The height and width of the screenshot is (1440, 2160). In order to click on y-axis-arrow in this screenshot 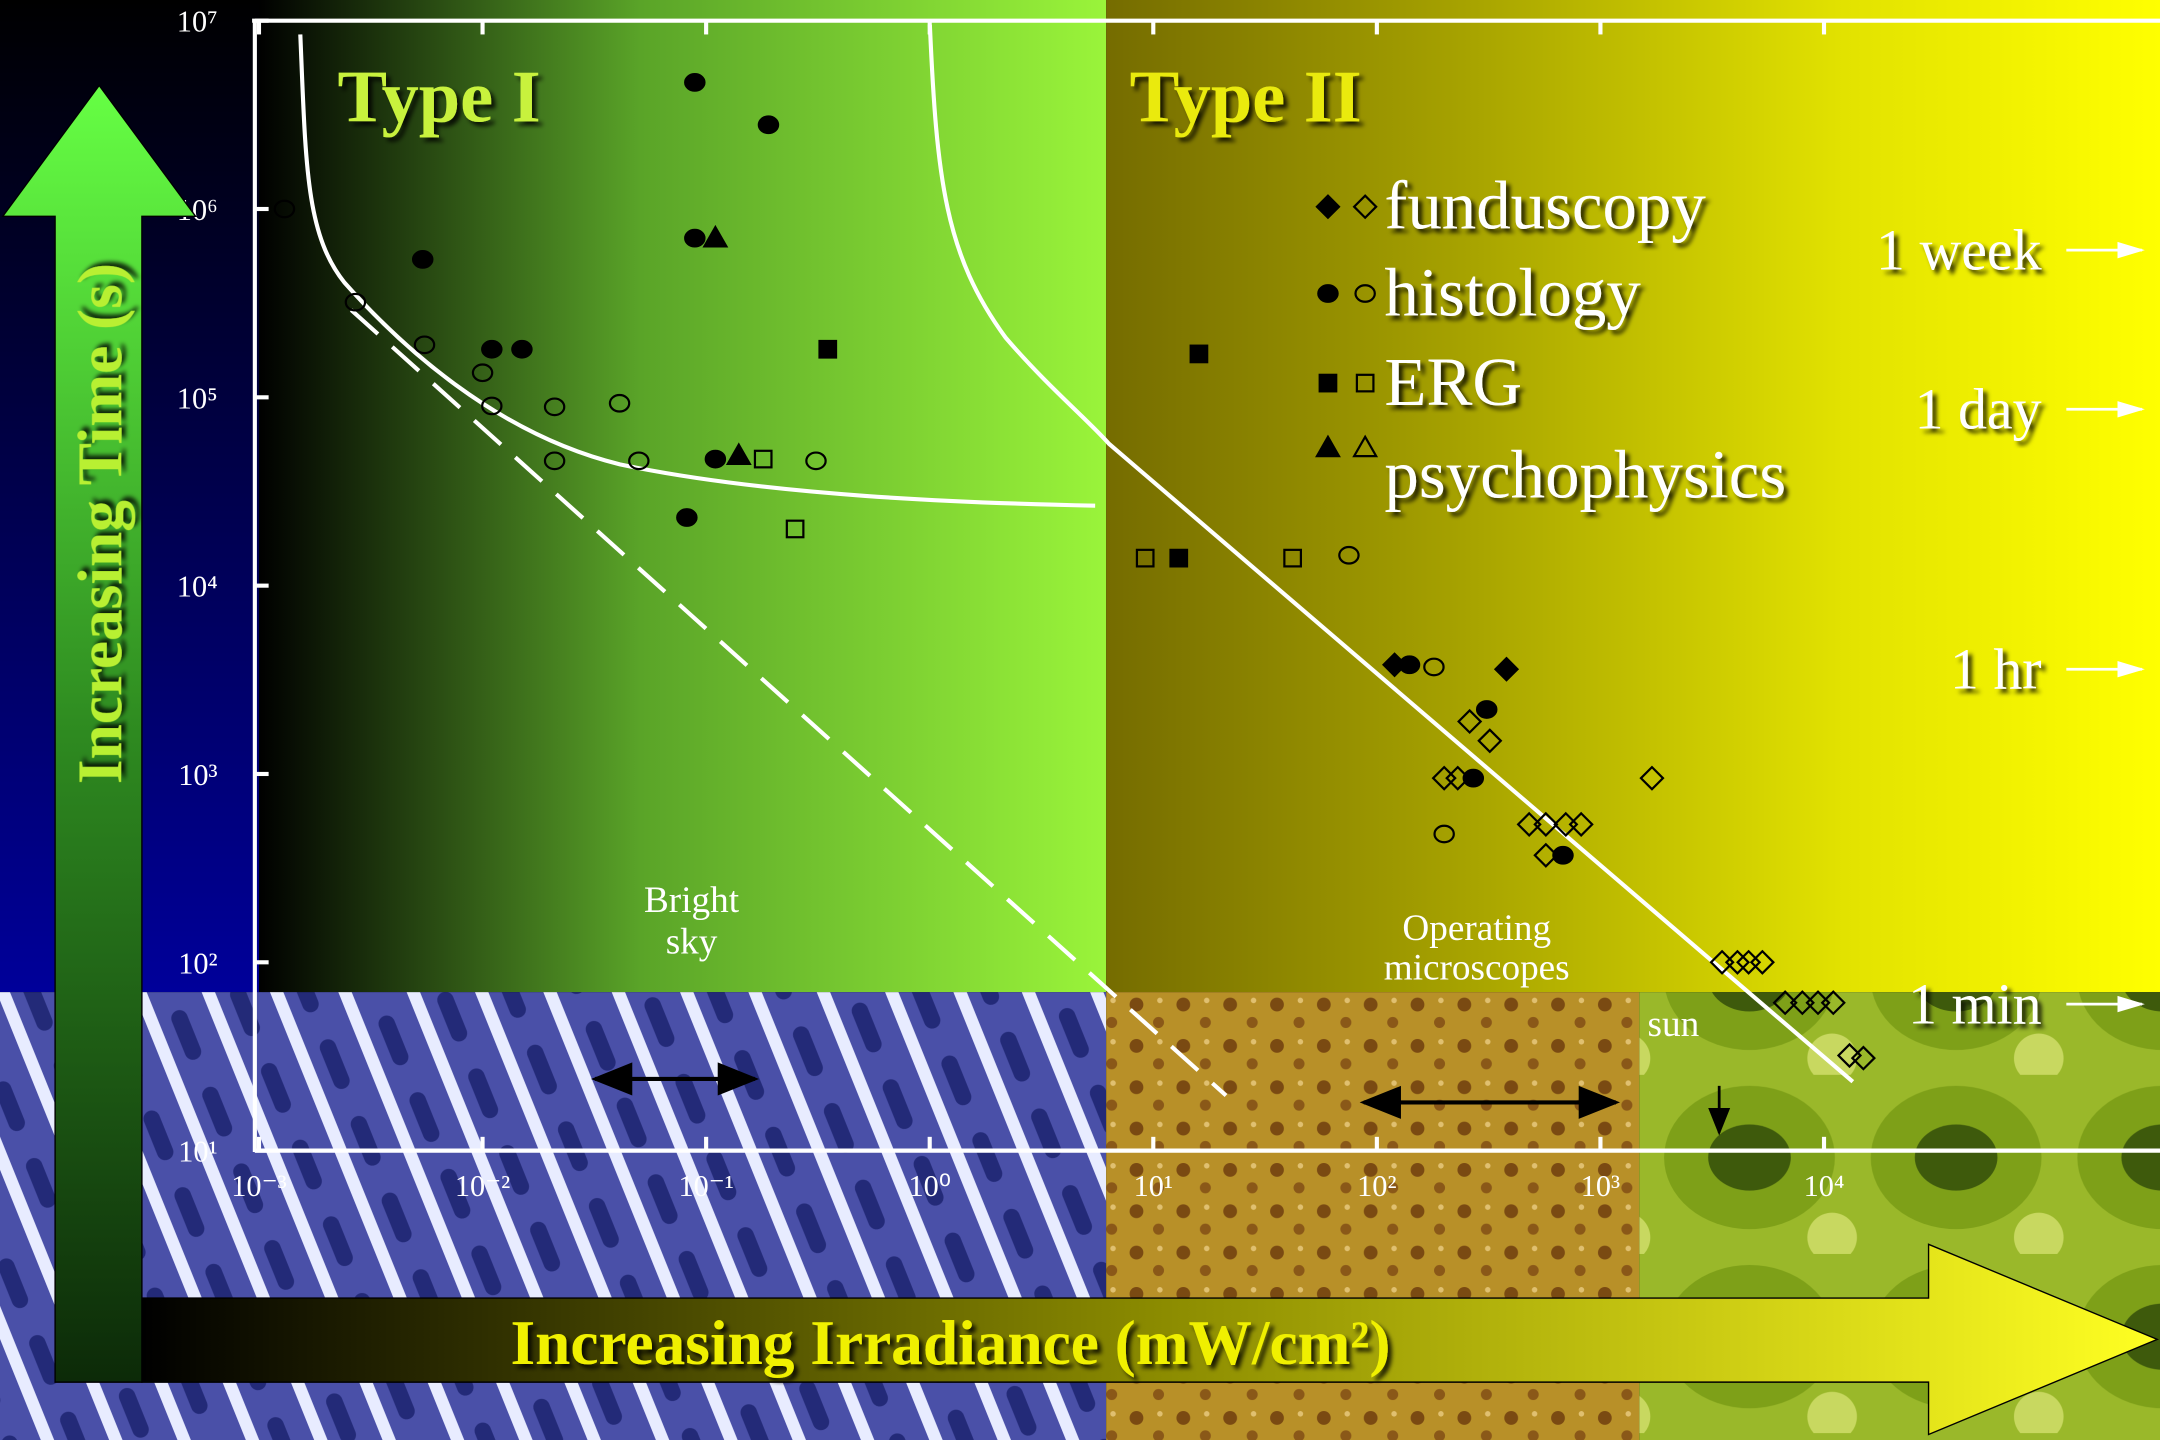, I will do `click(99, 733)`.